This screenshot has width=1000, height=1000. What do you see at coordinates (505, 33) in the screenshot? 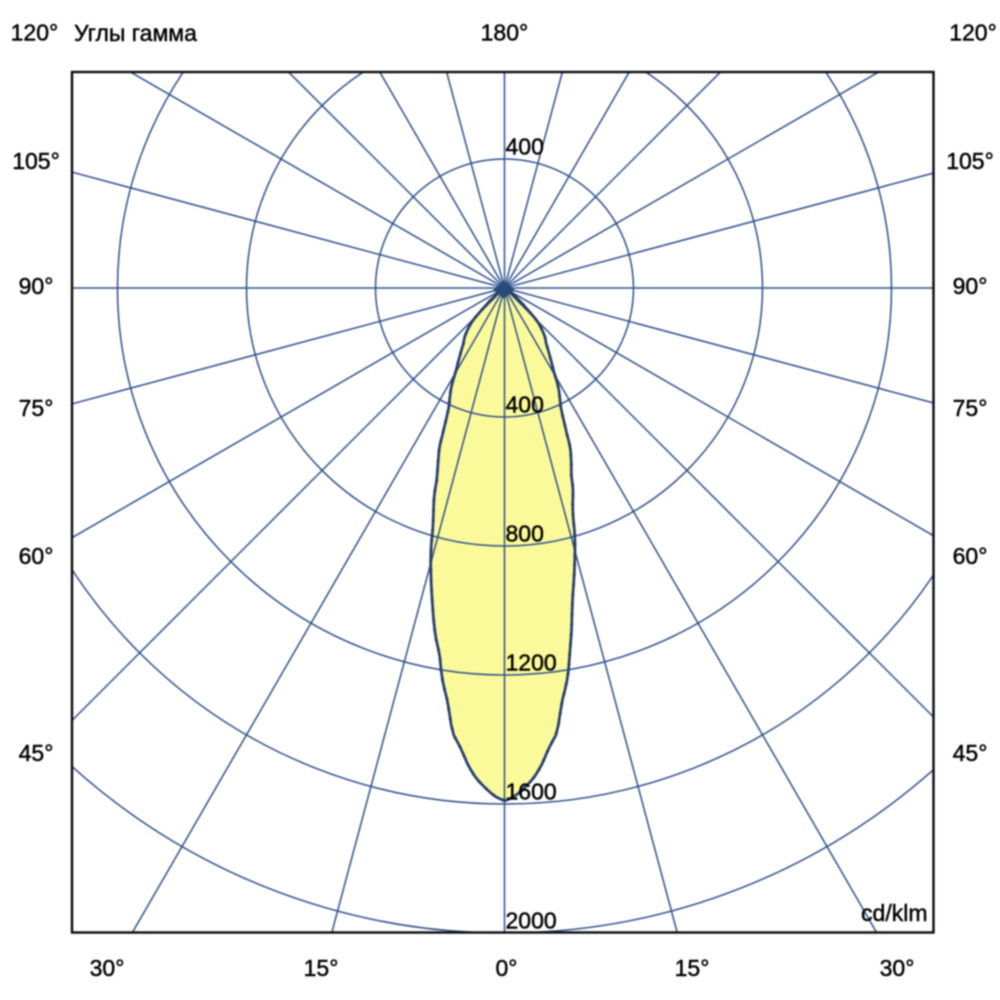
I see `svg-text: 180°` at bounding box center [505, 33].